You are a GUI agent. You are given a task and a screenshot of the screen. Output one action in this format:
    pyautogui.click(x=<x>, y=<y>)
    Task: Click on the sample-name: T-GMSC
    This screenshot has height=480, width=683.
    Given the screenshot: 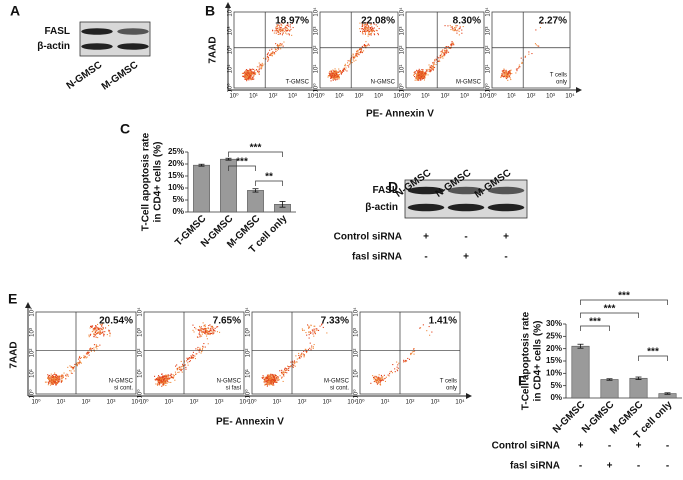 What is the action you would take?
    pyautogui.click(x=298, y=83)
    